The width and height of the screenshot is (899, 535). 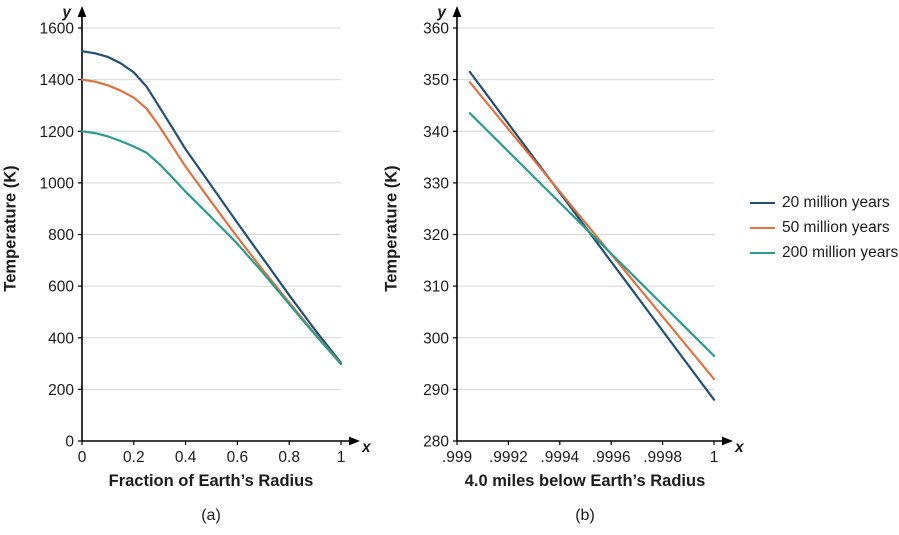 What do you see at coordinates (10, 228) in the screenshot?
I see `chart-a-y-axis-title: Temperature (K)` at bounding box center [10, 228].